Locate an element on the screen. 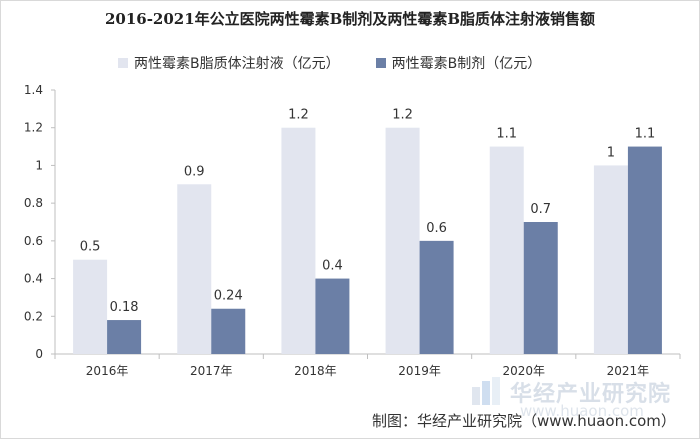 Image resolution: width=700 pixels, height=439 pixels. y-tick-label: 0 is located at coordinates (39, 354).